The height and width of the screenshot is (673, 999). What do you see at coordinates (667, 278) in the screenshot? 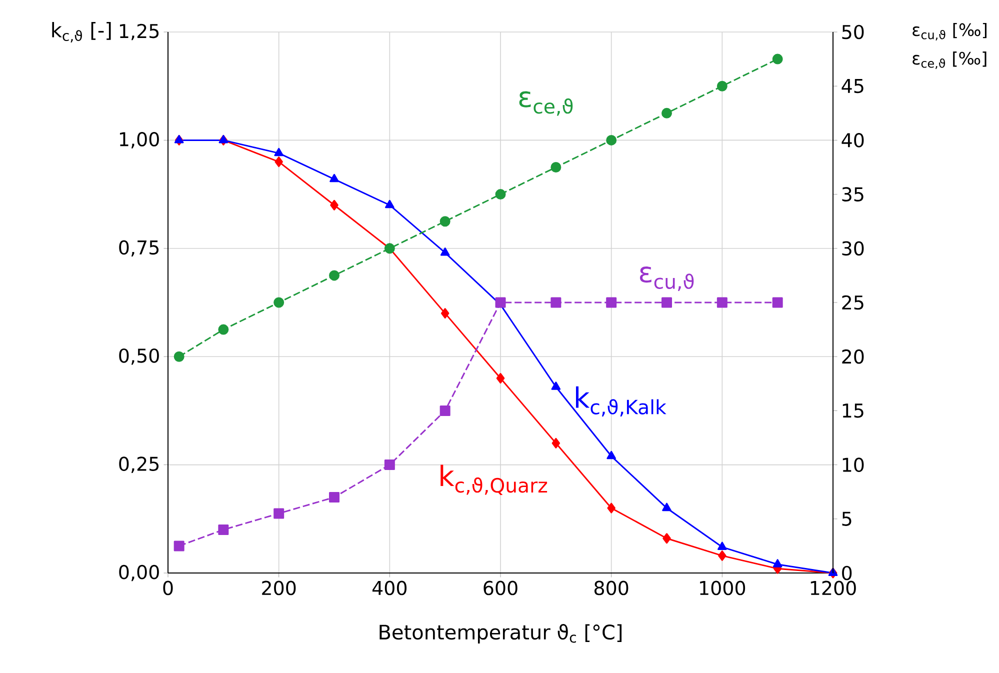
I see `series-label: ε$_{cu,ϑ}$` at bounding box center [667, 278].